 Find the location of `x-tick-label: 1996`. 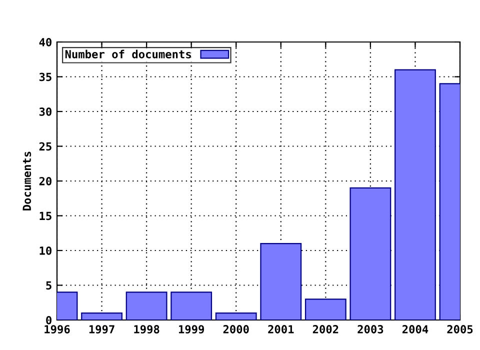

x-tick-label: 1996 is located at coordinates (57, 329).